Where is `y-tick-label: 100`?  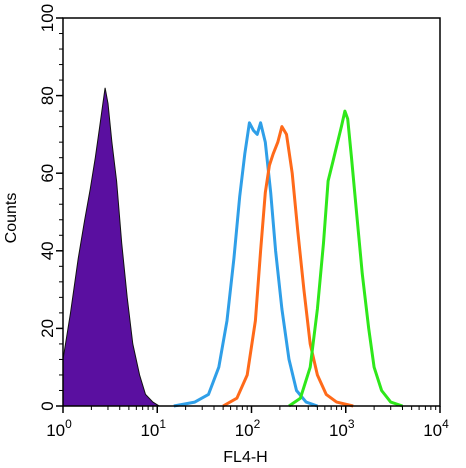
y-tick-label: 100 is located at coordinates (47, 18).